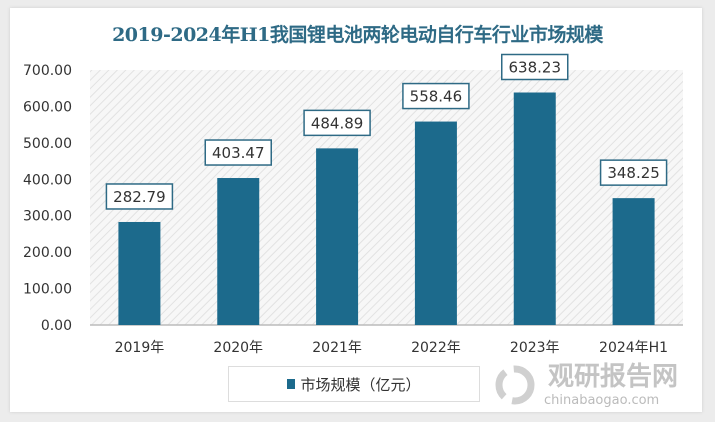 The image size is (715, 422). What do you see at coordinates (515, 385) in the screenshot?
I see `watermark-logo-icon` at bounding box center [515, 385].